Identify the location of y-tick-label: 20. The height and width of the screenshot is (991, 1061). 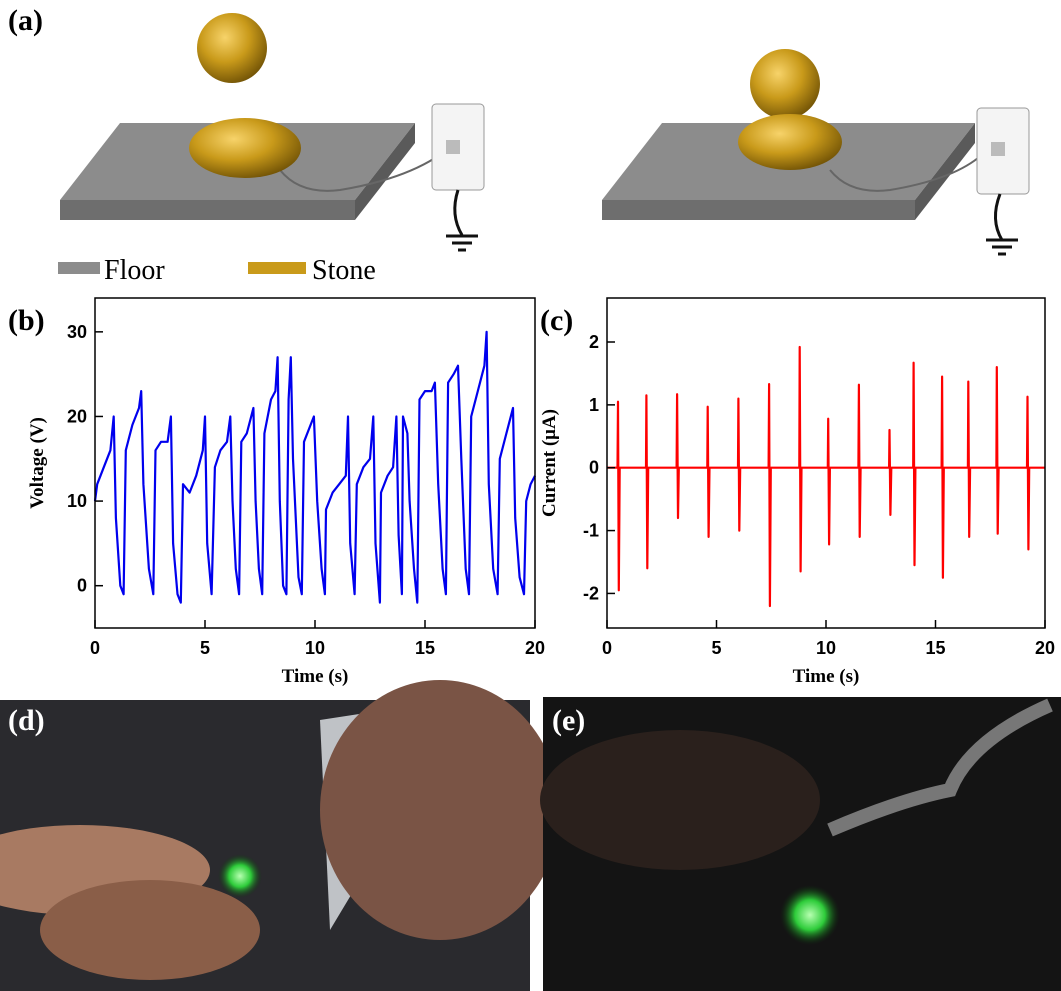
(77, 416).